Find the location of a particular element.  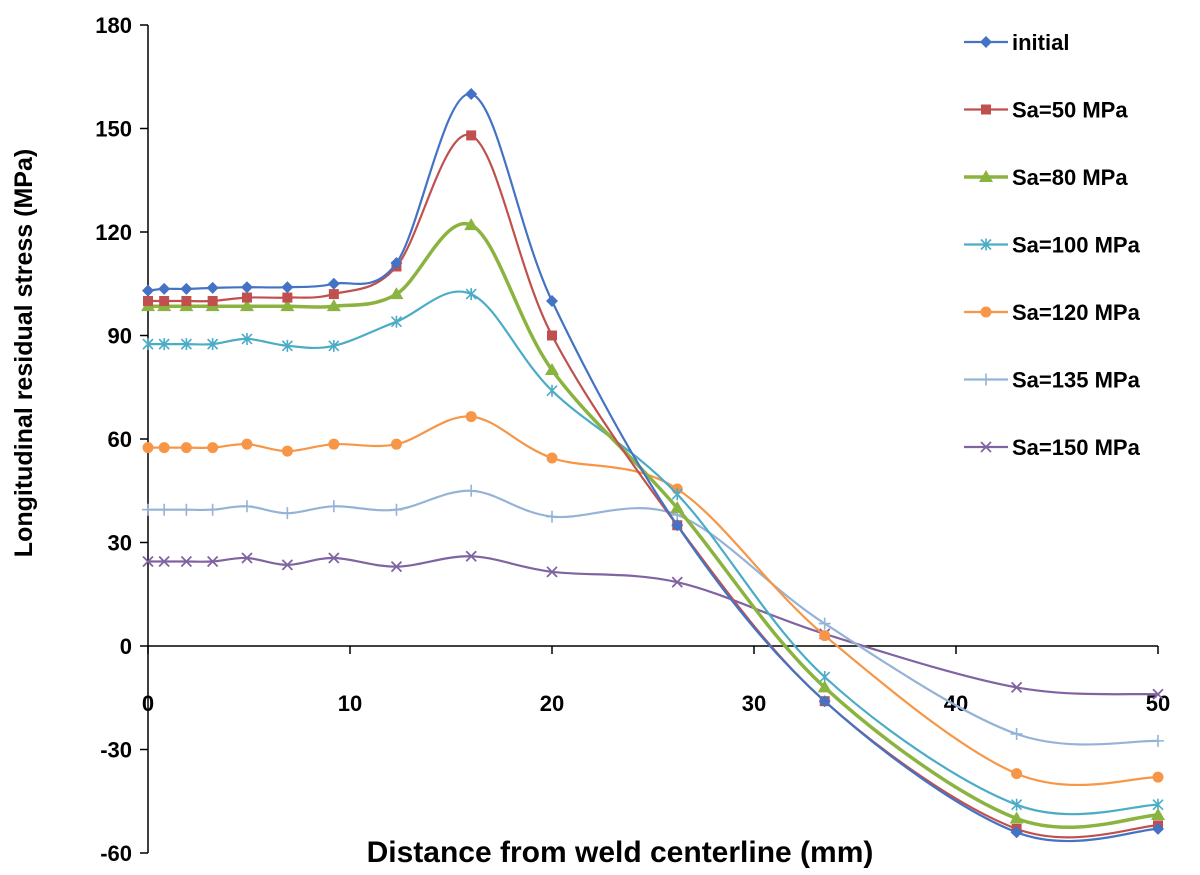

y-tick-label: 150 is located at coordinates (113, 129).